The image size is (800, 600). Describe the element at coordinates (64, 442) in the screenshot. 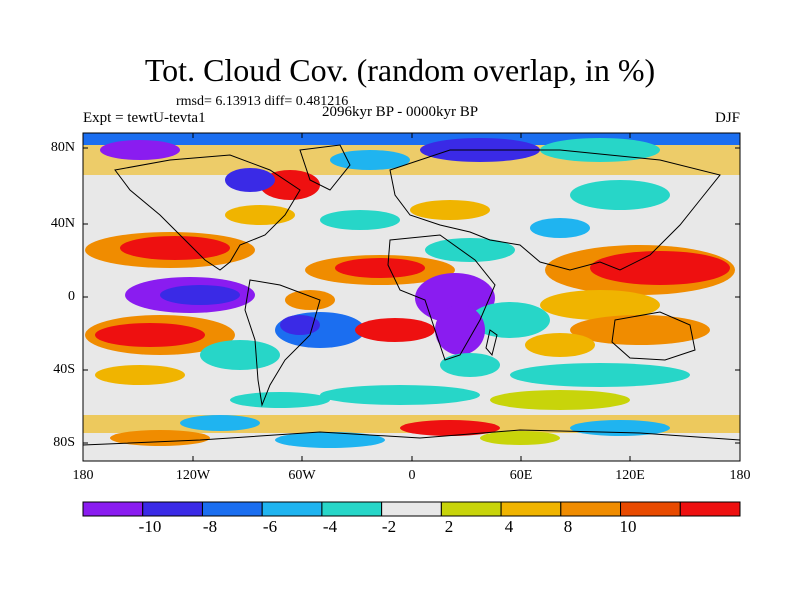

I see `lat-label-80s: 80S` at that location.